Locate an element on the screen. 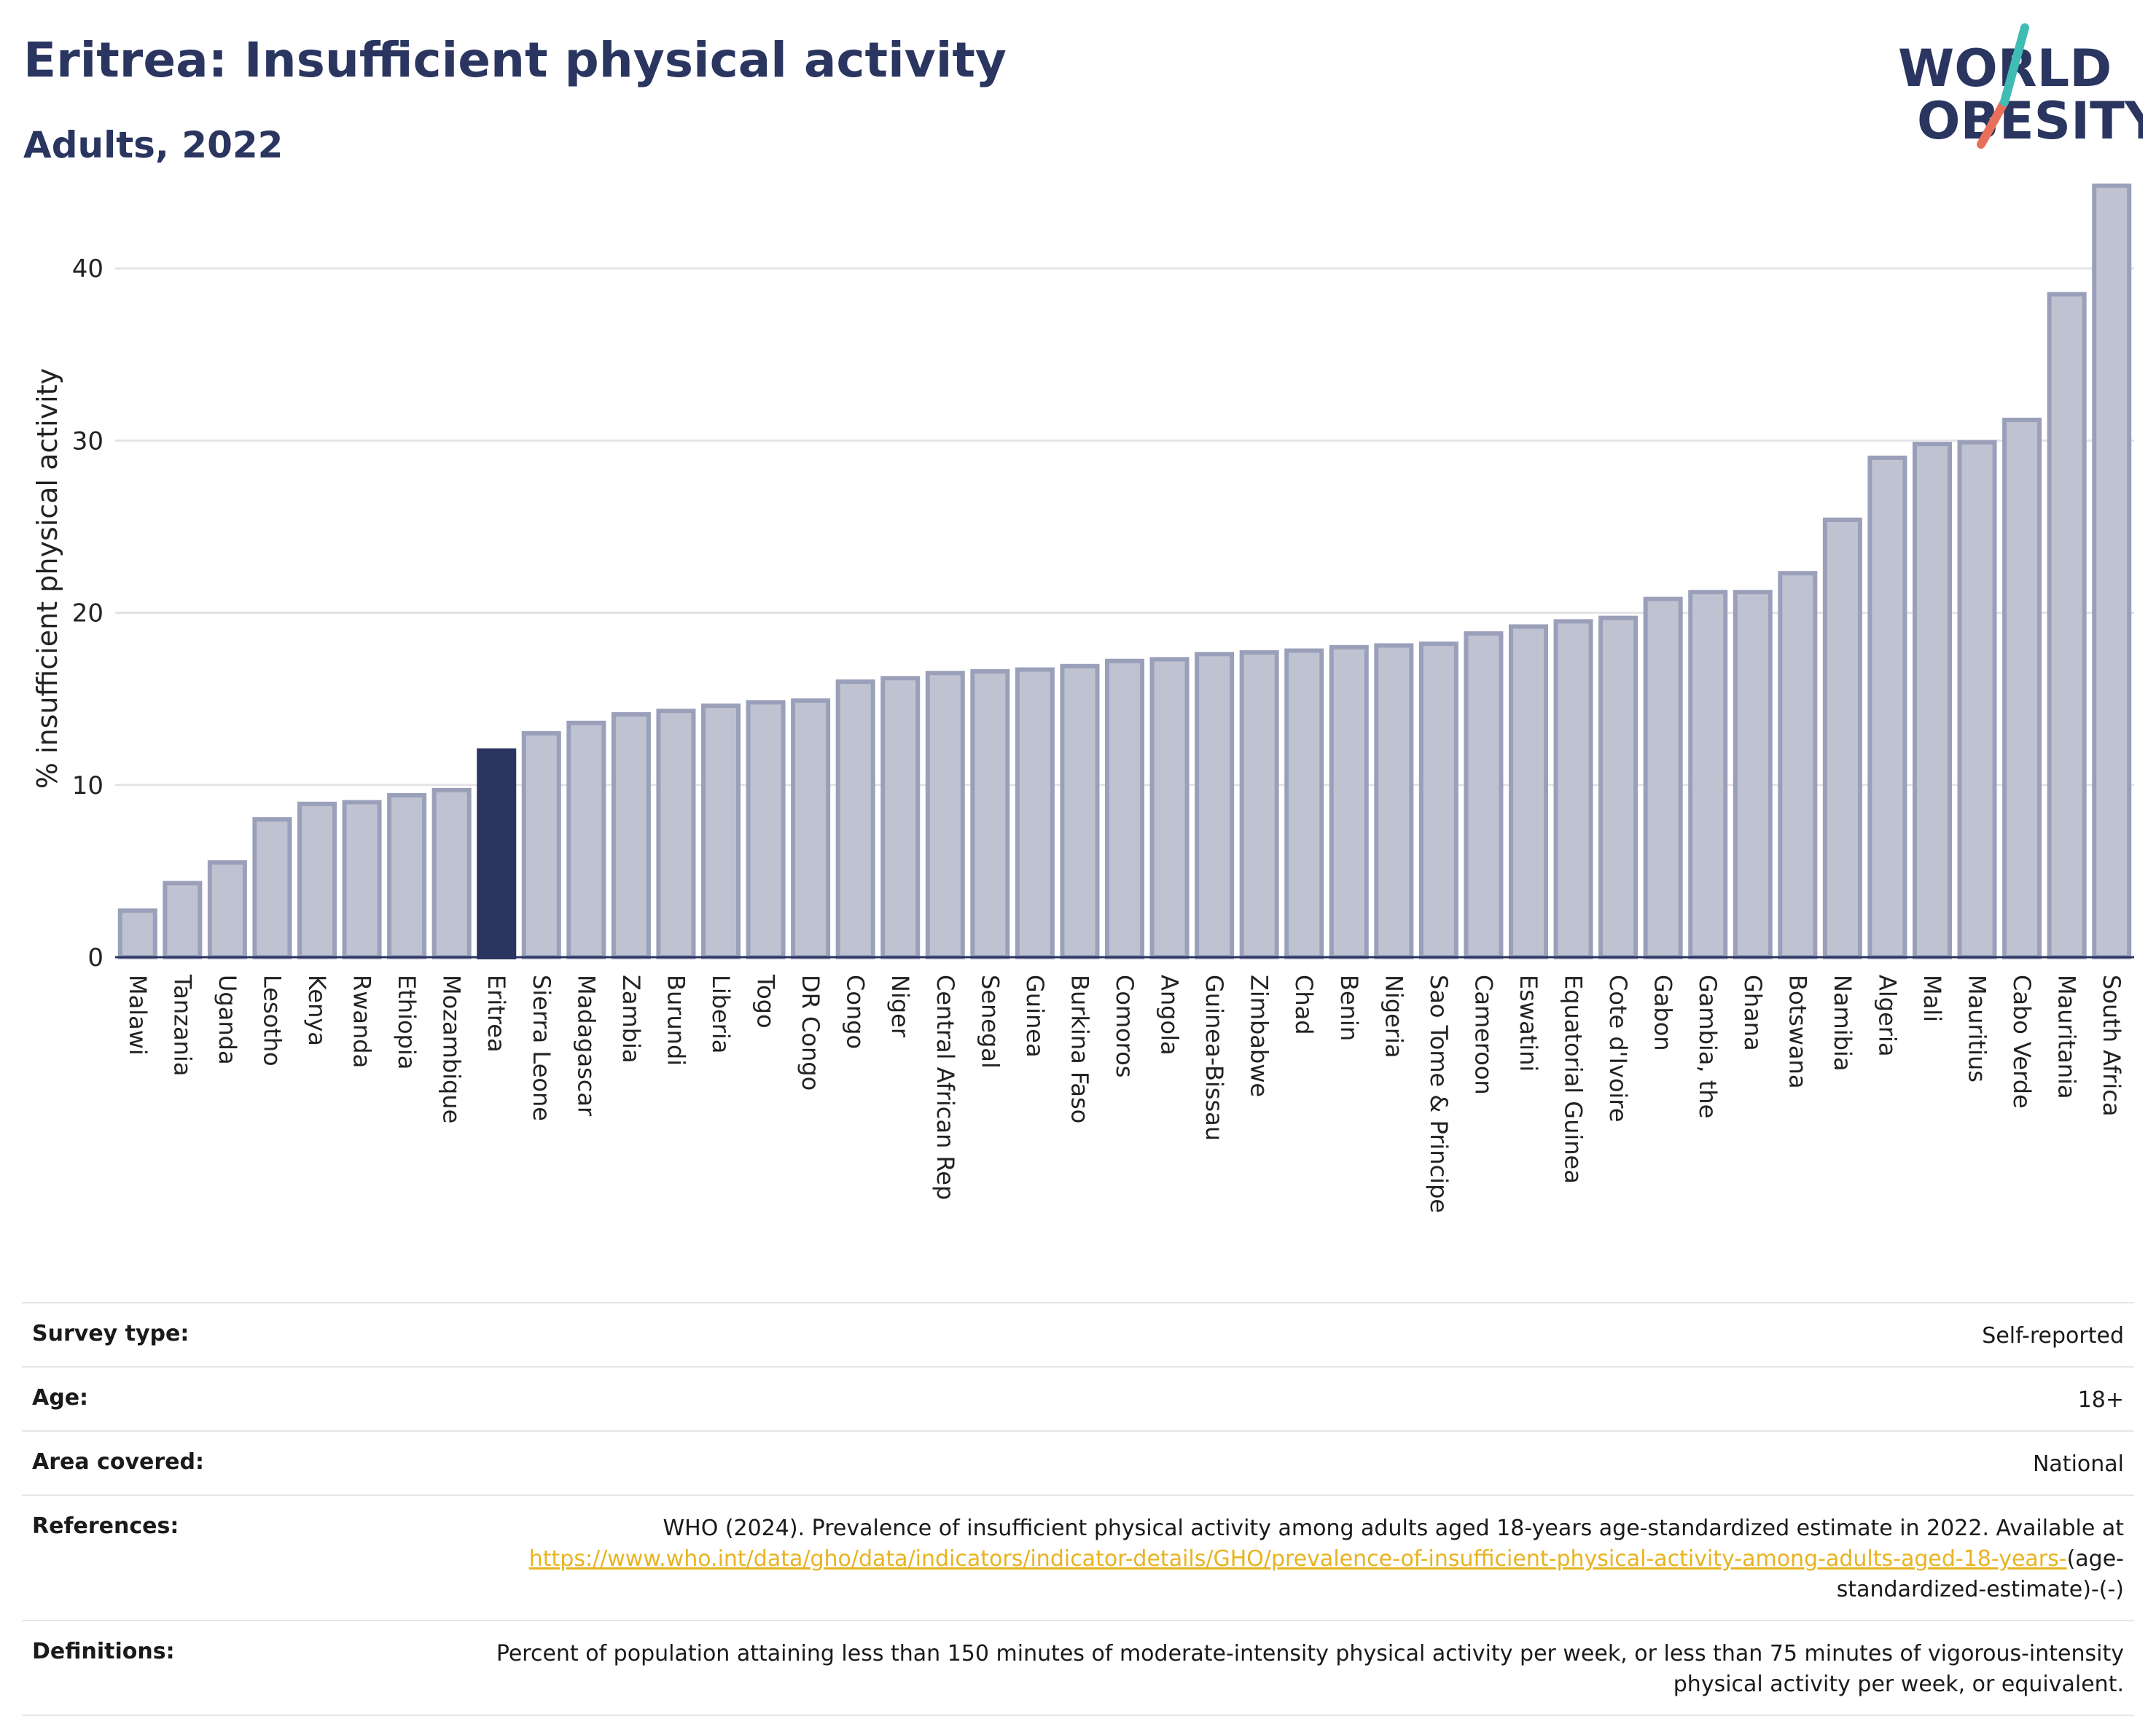 The image size is (2156, 1735). bar-rwanda is located at coordinates (362, 880).